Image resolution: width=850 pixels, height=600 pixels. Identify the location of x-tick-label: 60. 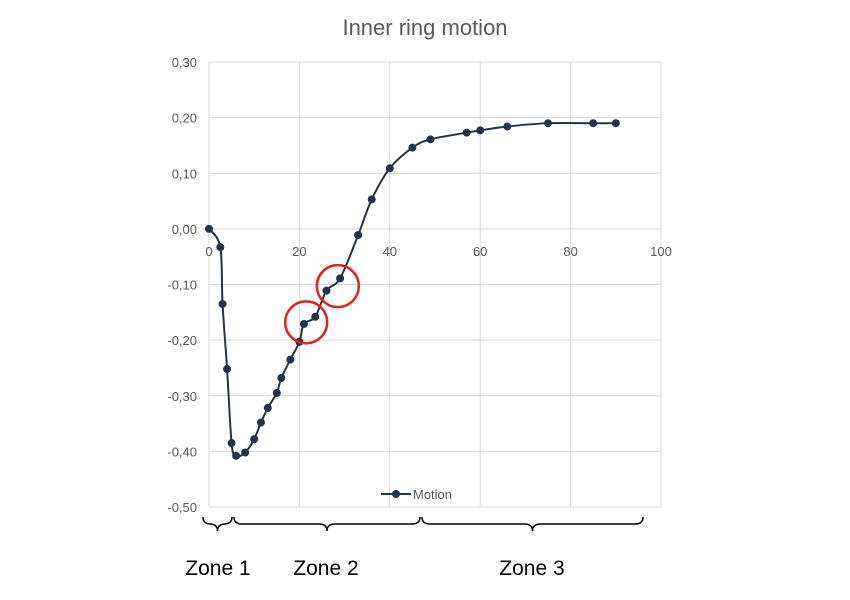
(480, 251).